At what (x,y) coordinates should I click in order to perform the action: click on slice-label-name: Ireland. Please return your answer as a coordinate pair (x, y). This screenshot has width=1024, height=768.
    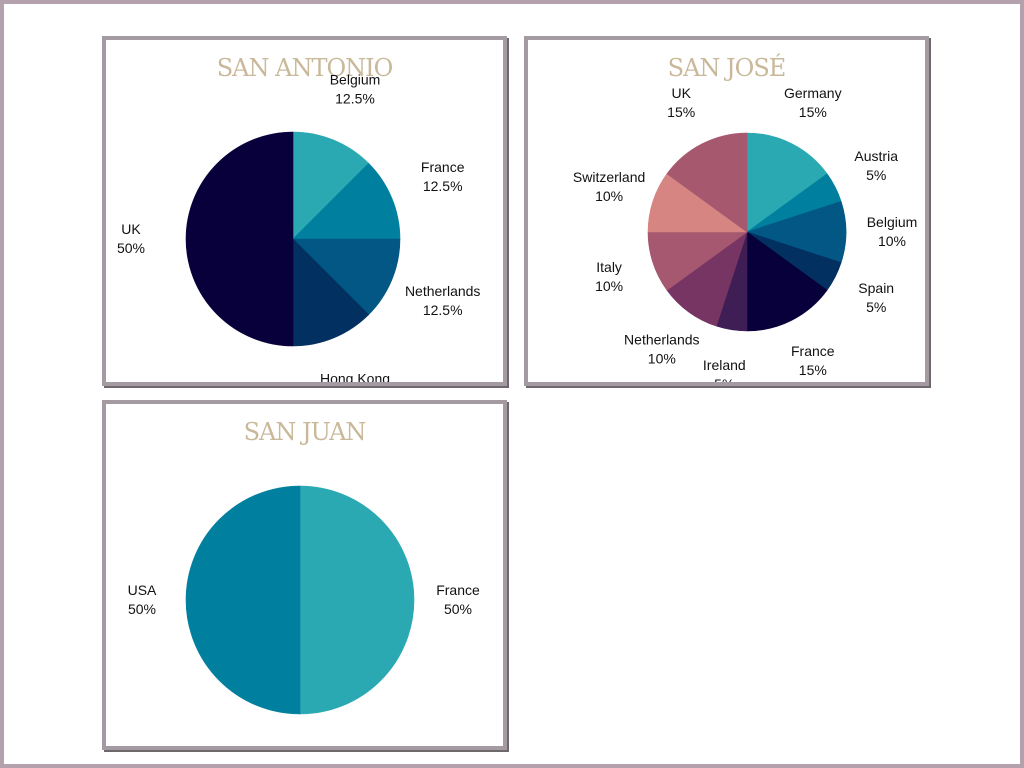
    Looking at the image, I should click on (724, 365).